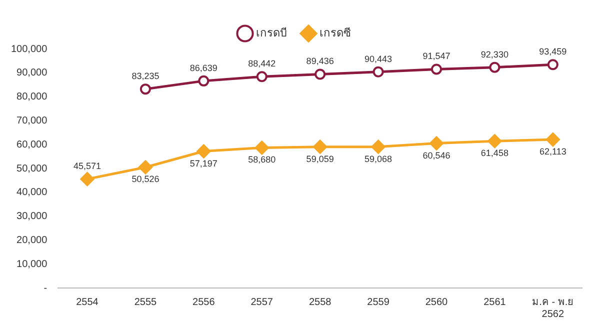  Describe the element at coordinates (271, 33) in the screenshot. I see `legend-label: เกรดบี` at that location.